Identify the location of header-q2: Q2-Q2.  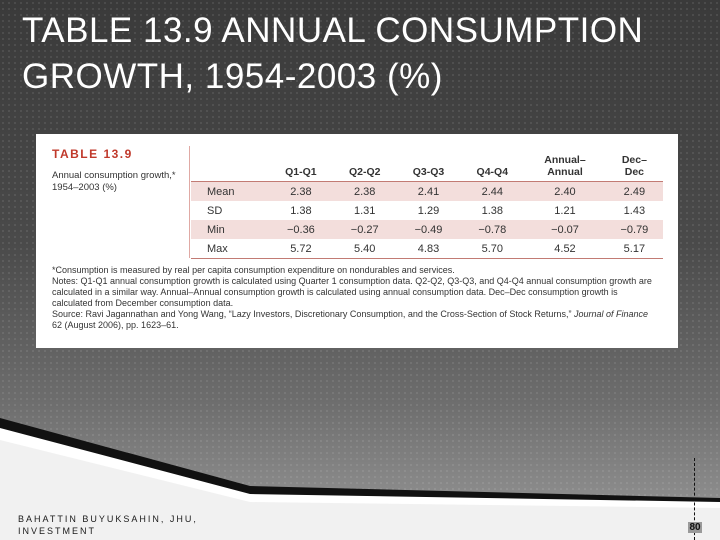
(364, 165).